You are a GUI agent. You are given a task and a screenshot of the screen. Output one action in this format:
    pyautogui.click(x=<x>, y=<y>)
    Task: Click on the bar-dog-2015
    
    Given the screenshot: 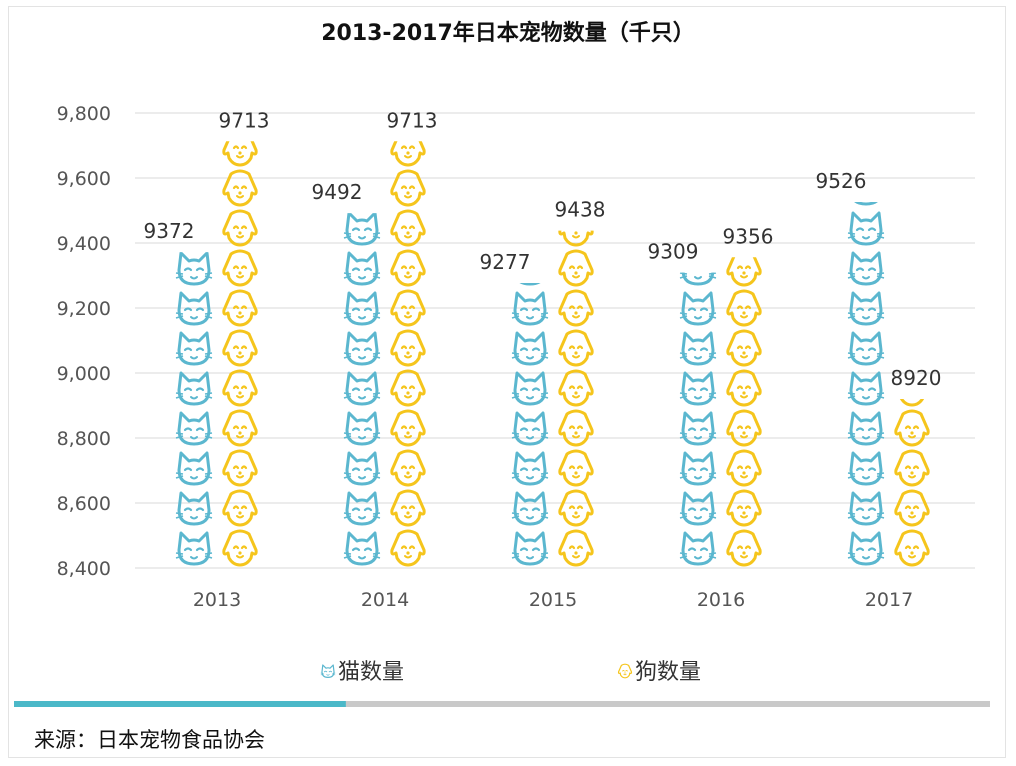 What is the action you would take?
    pyautogui.click(x=576, y=398)
    